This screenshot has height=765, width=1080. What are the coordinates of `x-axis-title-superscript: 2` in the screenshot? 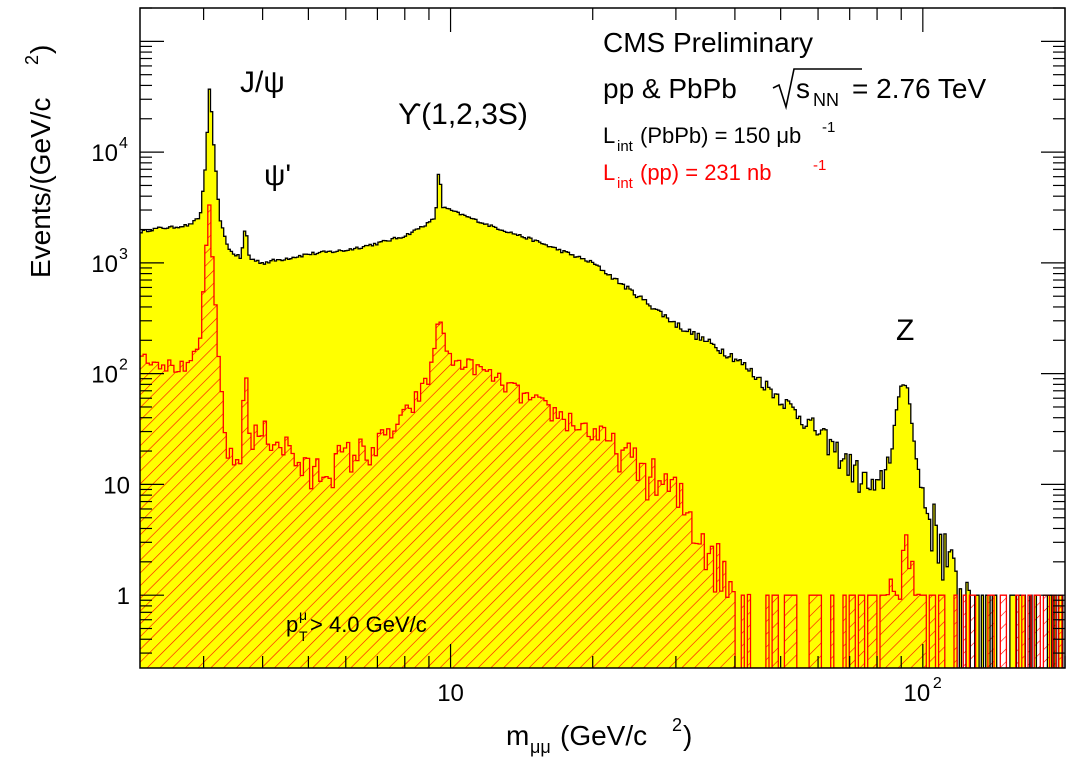 It's located at (677, 725).